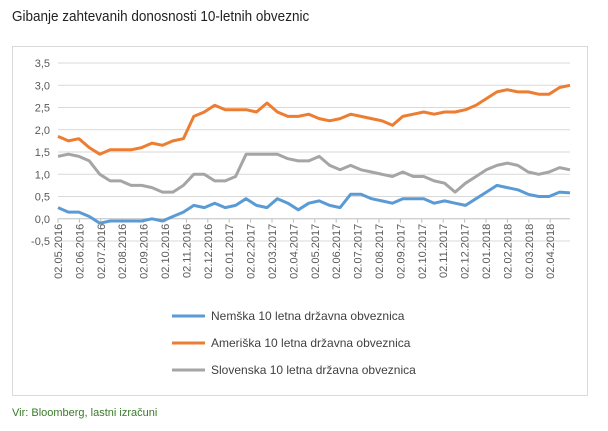 The image size is (608, 431). What do you see at coordinates (380, 251) in the screenshot?
I see `x-tick-label: 02.08.2017` at bounding box center [380, 251].